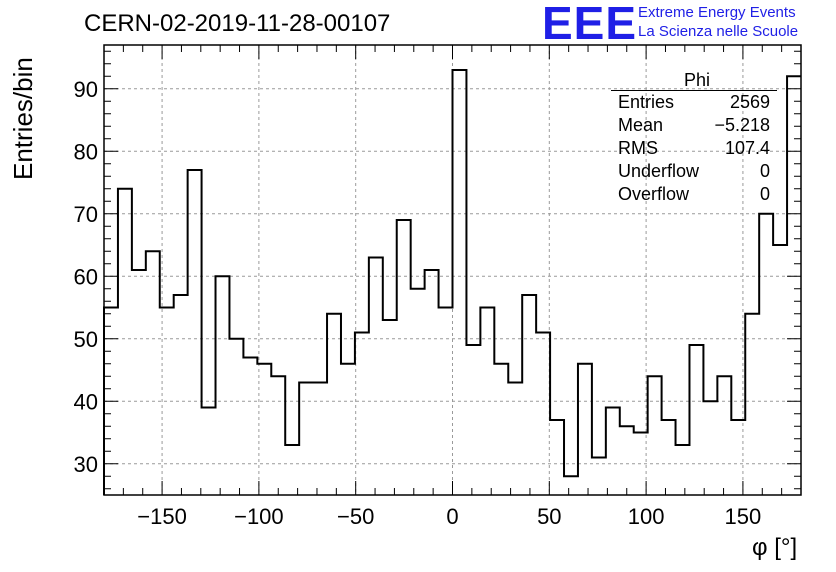 Image resolution: width=836 pixels, height=572 pixels. I want to click on chart-title: CERN-02-2019-11-28-00107, so click(237, 23).